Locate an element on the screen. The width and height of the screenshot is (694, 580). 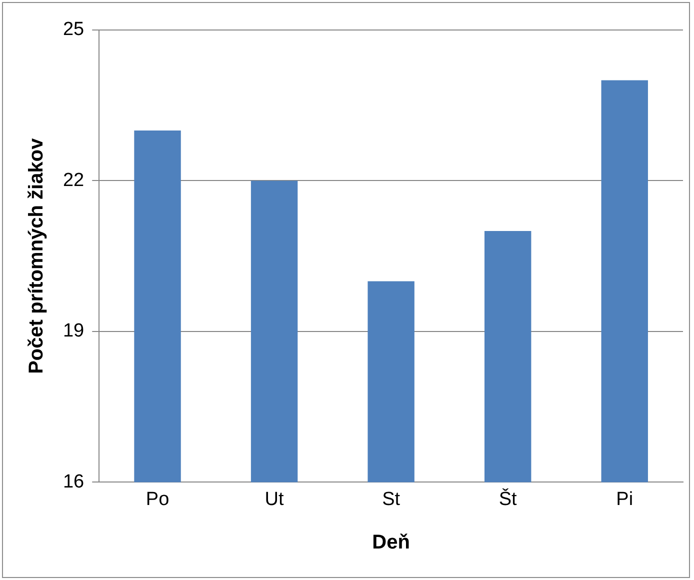
y-tick-label: 19 is located at coordinates (73, 331).